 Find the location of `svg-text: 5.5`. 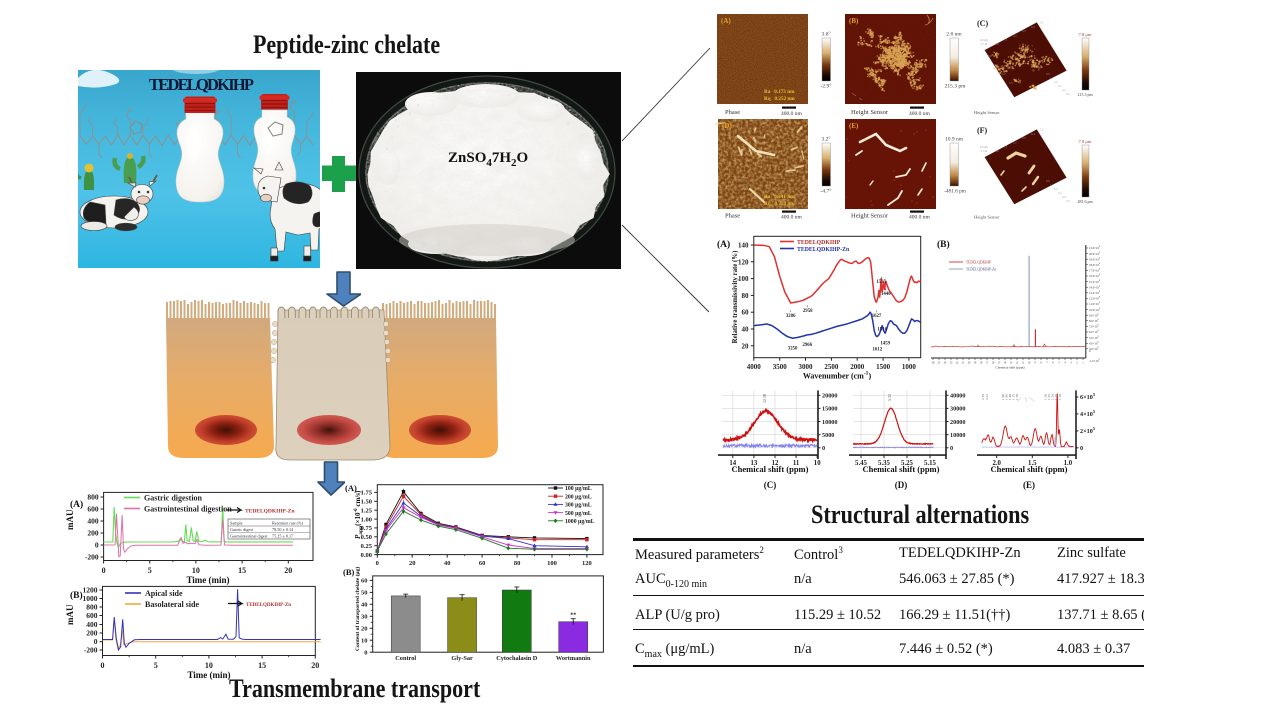

svg-text: 5.5 is located at coordinates (1068, 94).